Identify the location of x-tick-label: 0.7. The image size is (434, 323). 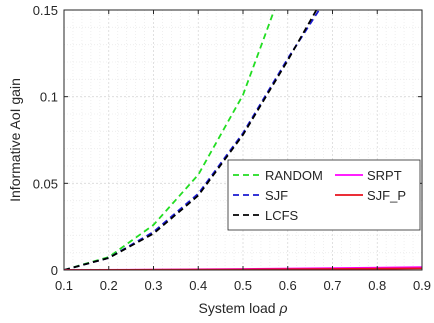
(332, 285).